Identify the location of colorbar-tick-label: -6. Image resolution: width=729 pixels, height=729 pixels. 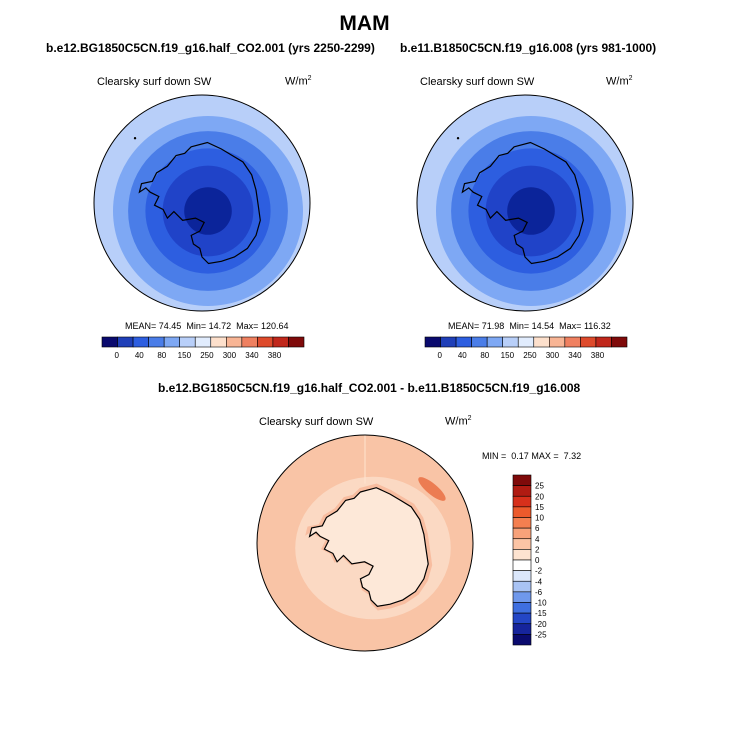
(539, 592).